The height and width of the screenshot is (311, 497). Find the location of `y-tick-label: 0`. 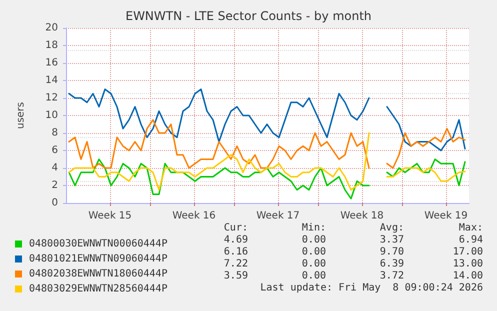

y-tick-label: 0 is located at coordinates (55, 203).